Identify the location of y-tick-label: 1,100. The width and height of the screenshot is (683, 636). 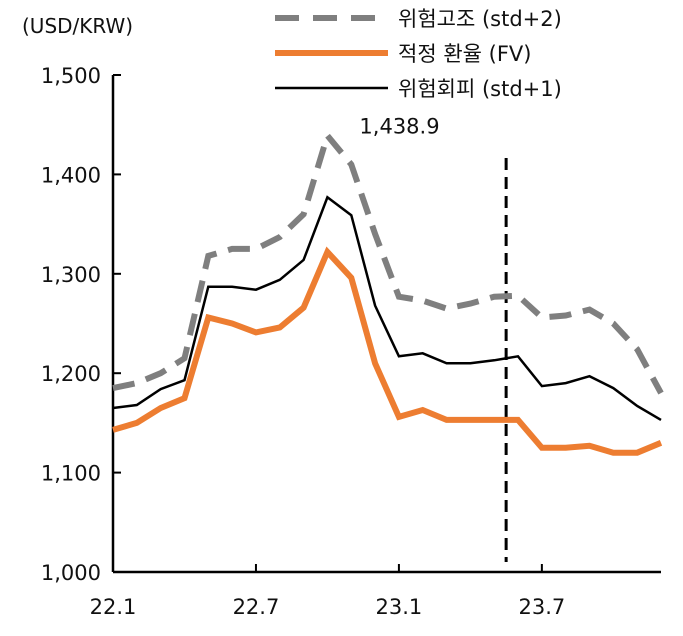
(71, 474).